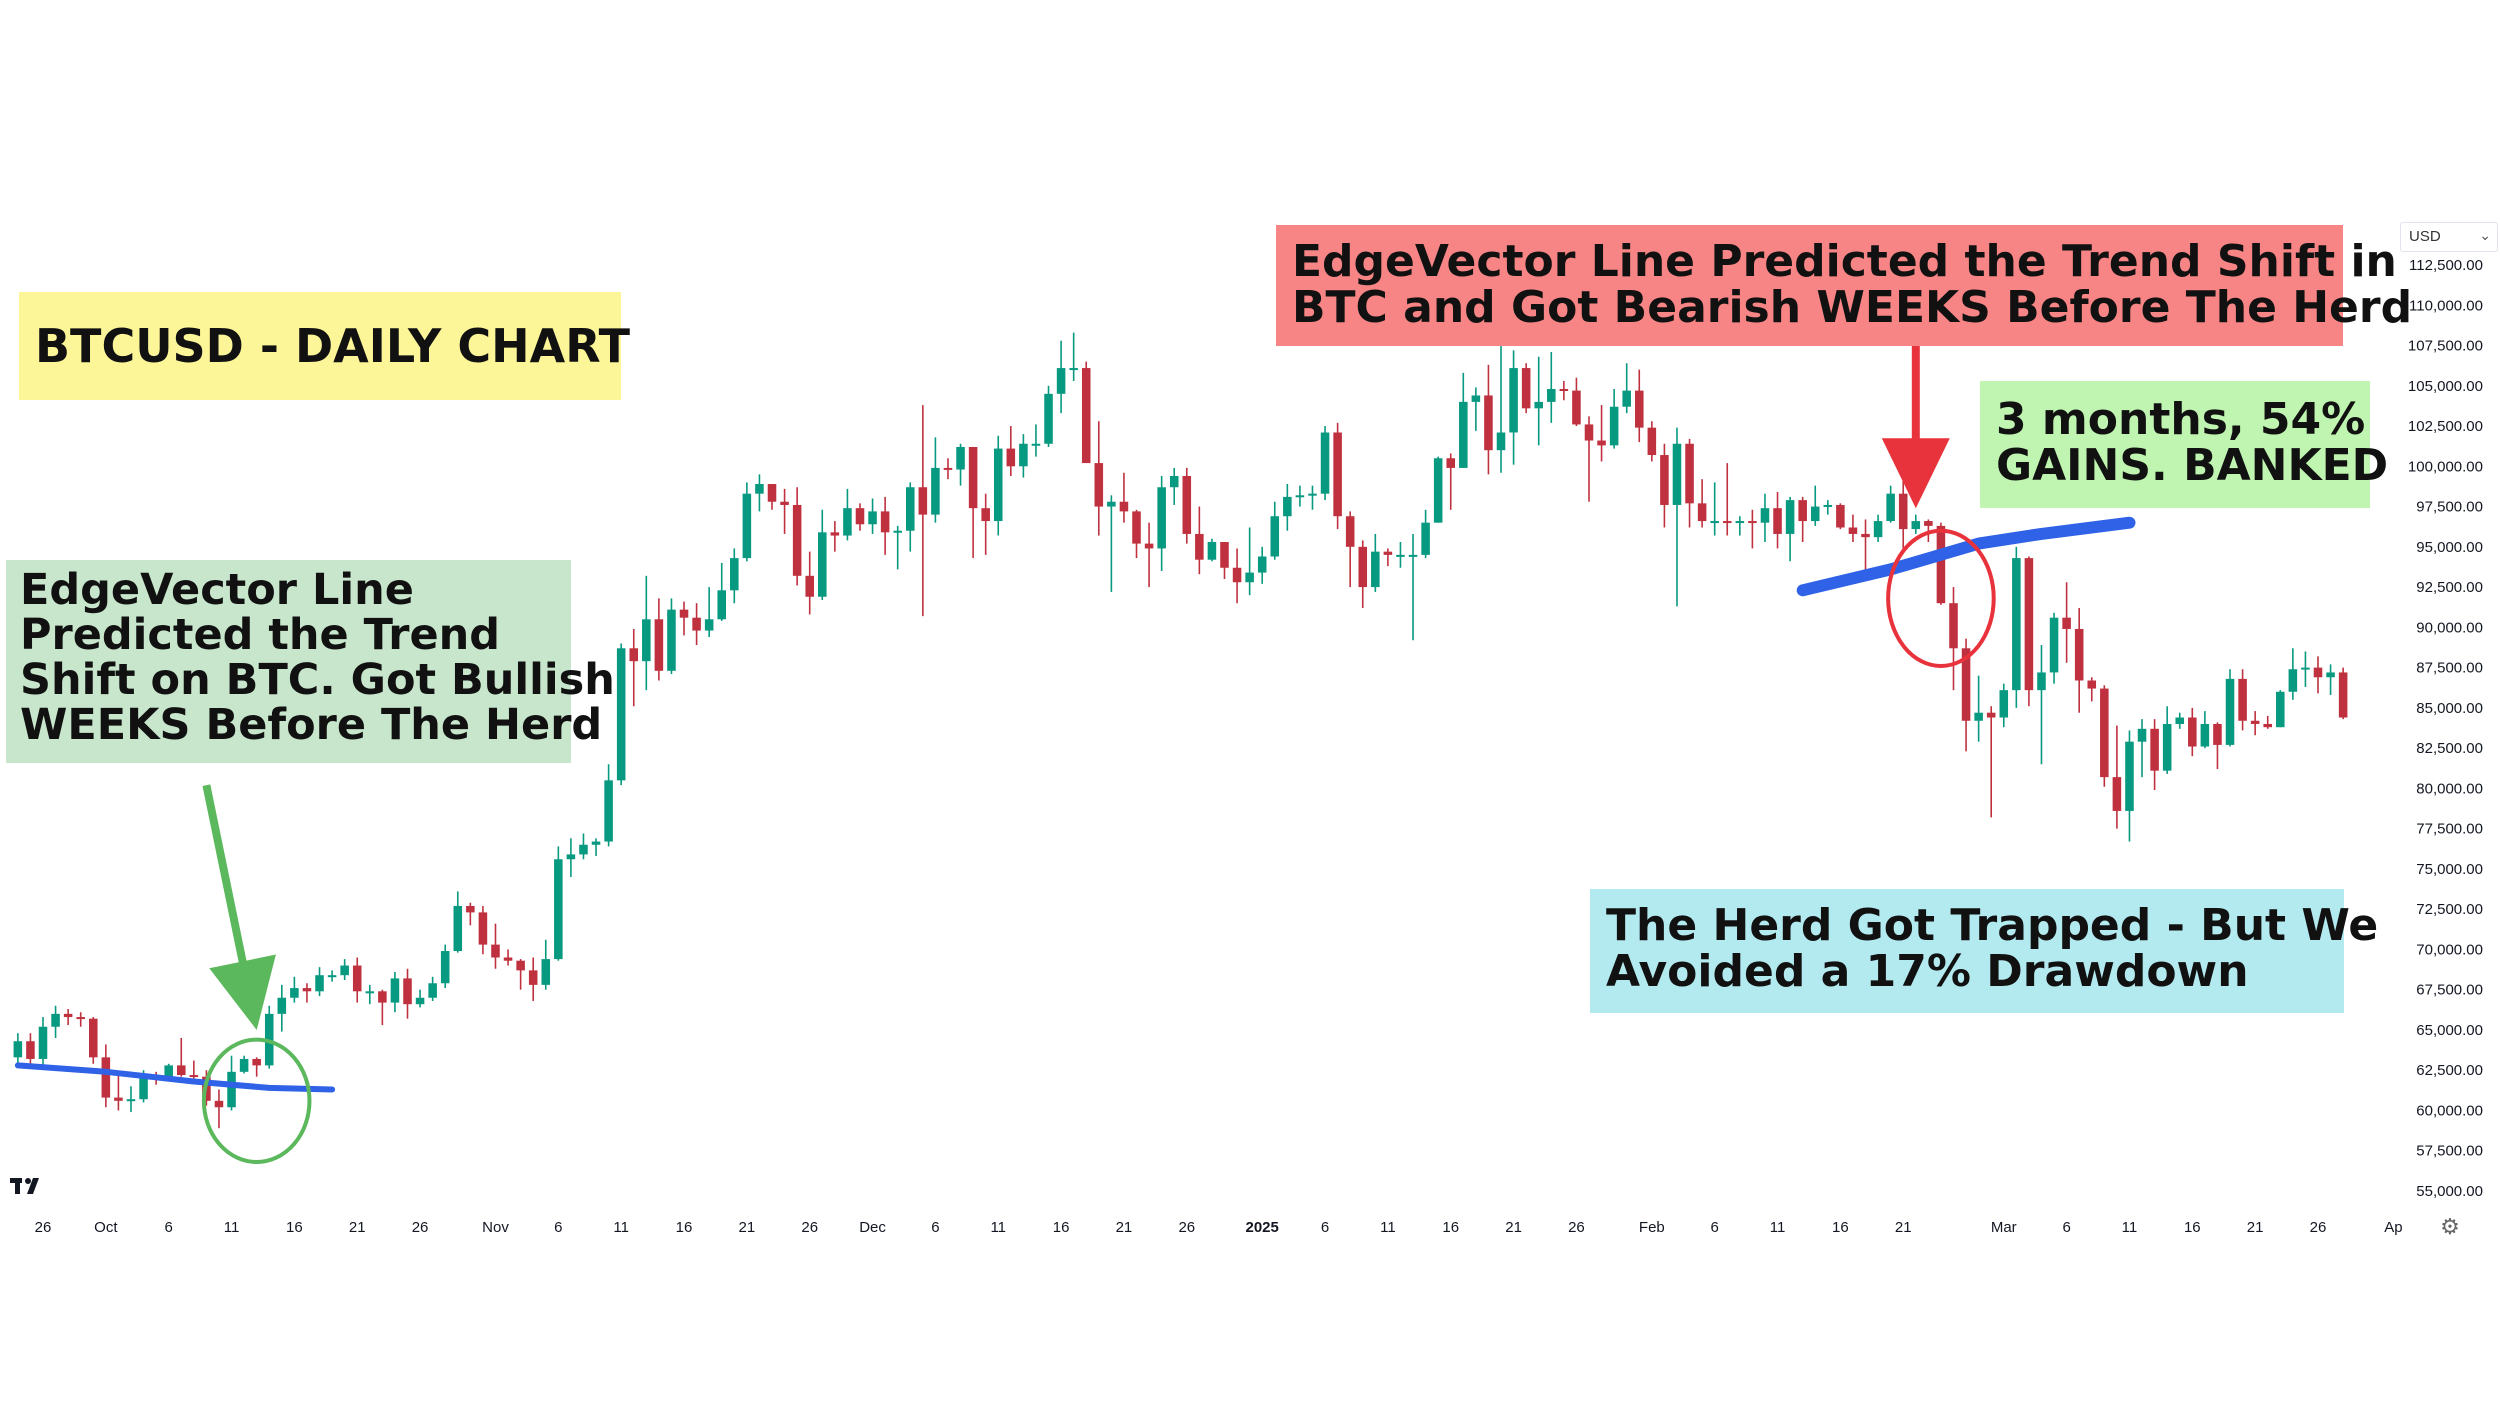  What do you see at coordinates (2450, 1226) in the screenshot?
I see `gear-icon: ⚙` at bounding box center [2450, 1226].